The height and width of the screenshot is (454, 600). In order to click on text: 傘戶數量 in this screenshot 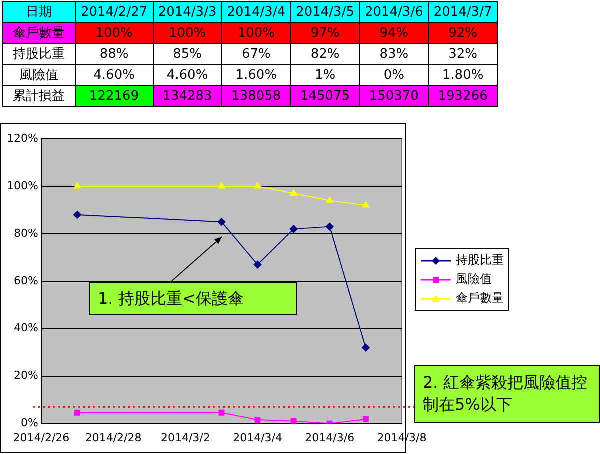, I will do `click(39, 33)`.